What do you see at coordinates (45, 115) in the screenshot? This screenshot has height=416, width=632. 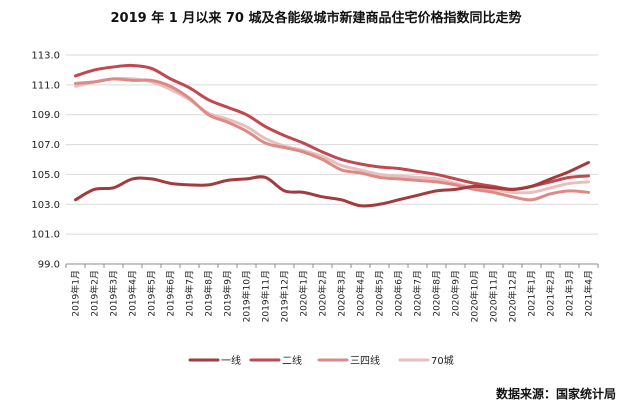 I see `y-tick-label: 109.0` at bounding box center [45, 115].